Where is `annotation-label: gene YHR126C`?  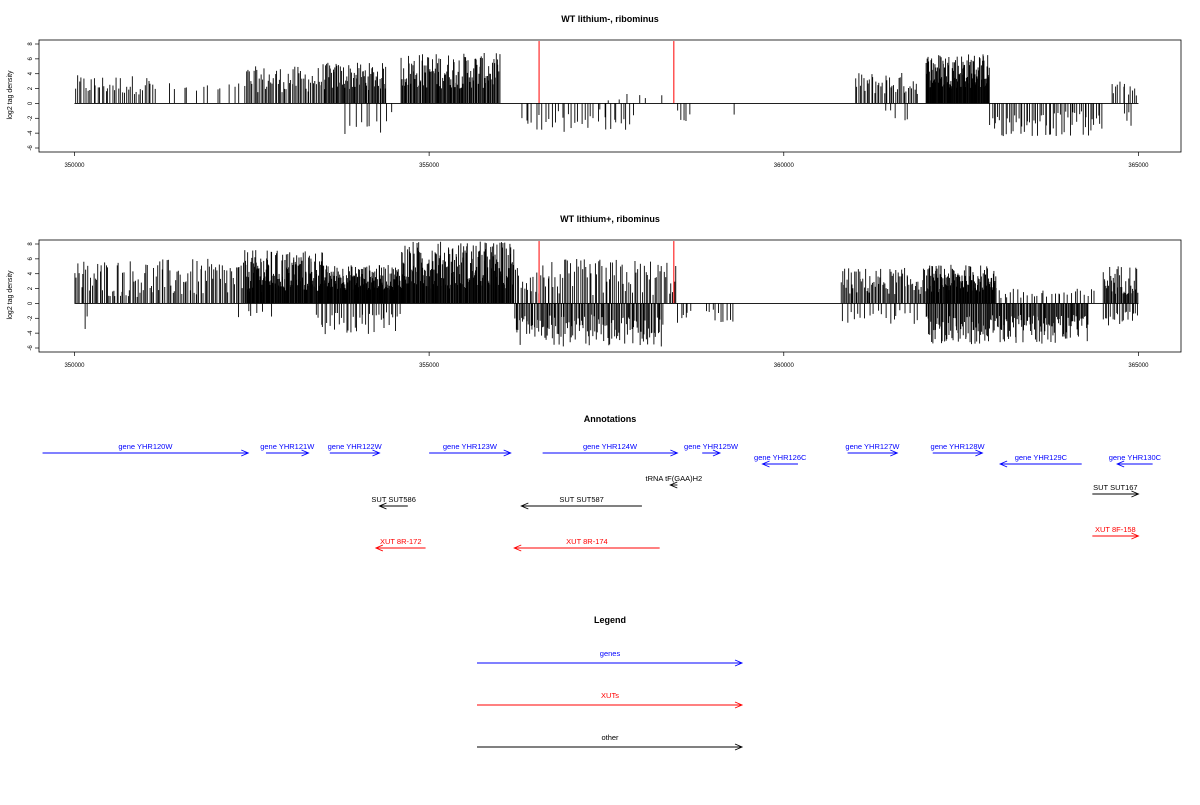 annotation-label: gene YHR126C is located at coordinates (780, 457).